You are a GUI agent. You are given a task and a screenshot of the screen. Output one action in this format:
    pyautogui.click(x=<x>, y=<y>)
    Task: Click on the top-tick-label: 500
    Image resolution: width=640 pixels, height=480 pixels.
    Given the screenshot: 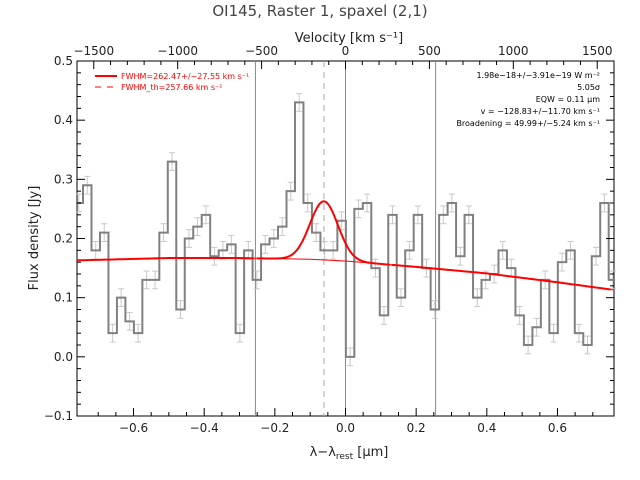 What is the action you would take?
    pyautogui.click(x=429, y=51)
    